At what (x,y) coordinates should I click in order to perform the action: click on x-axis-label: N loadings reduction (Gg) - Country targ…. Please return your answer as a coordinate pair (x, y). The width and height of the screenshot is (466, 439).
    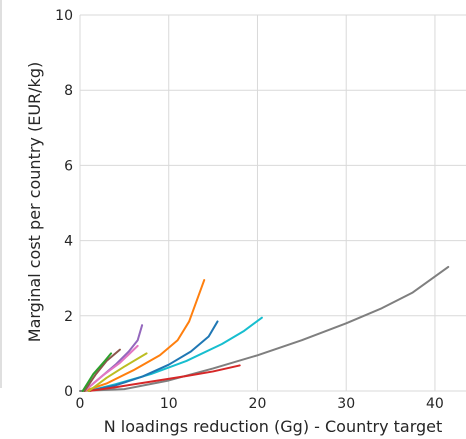
    Looking at the image, I should click on (273, 426).